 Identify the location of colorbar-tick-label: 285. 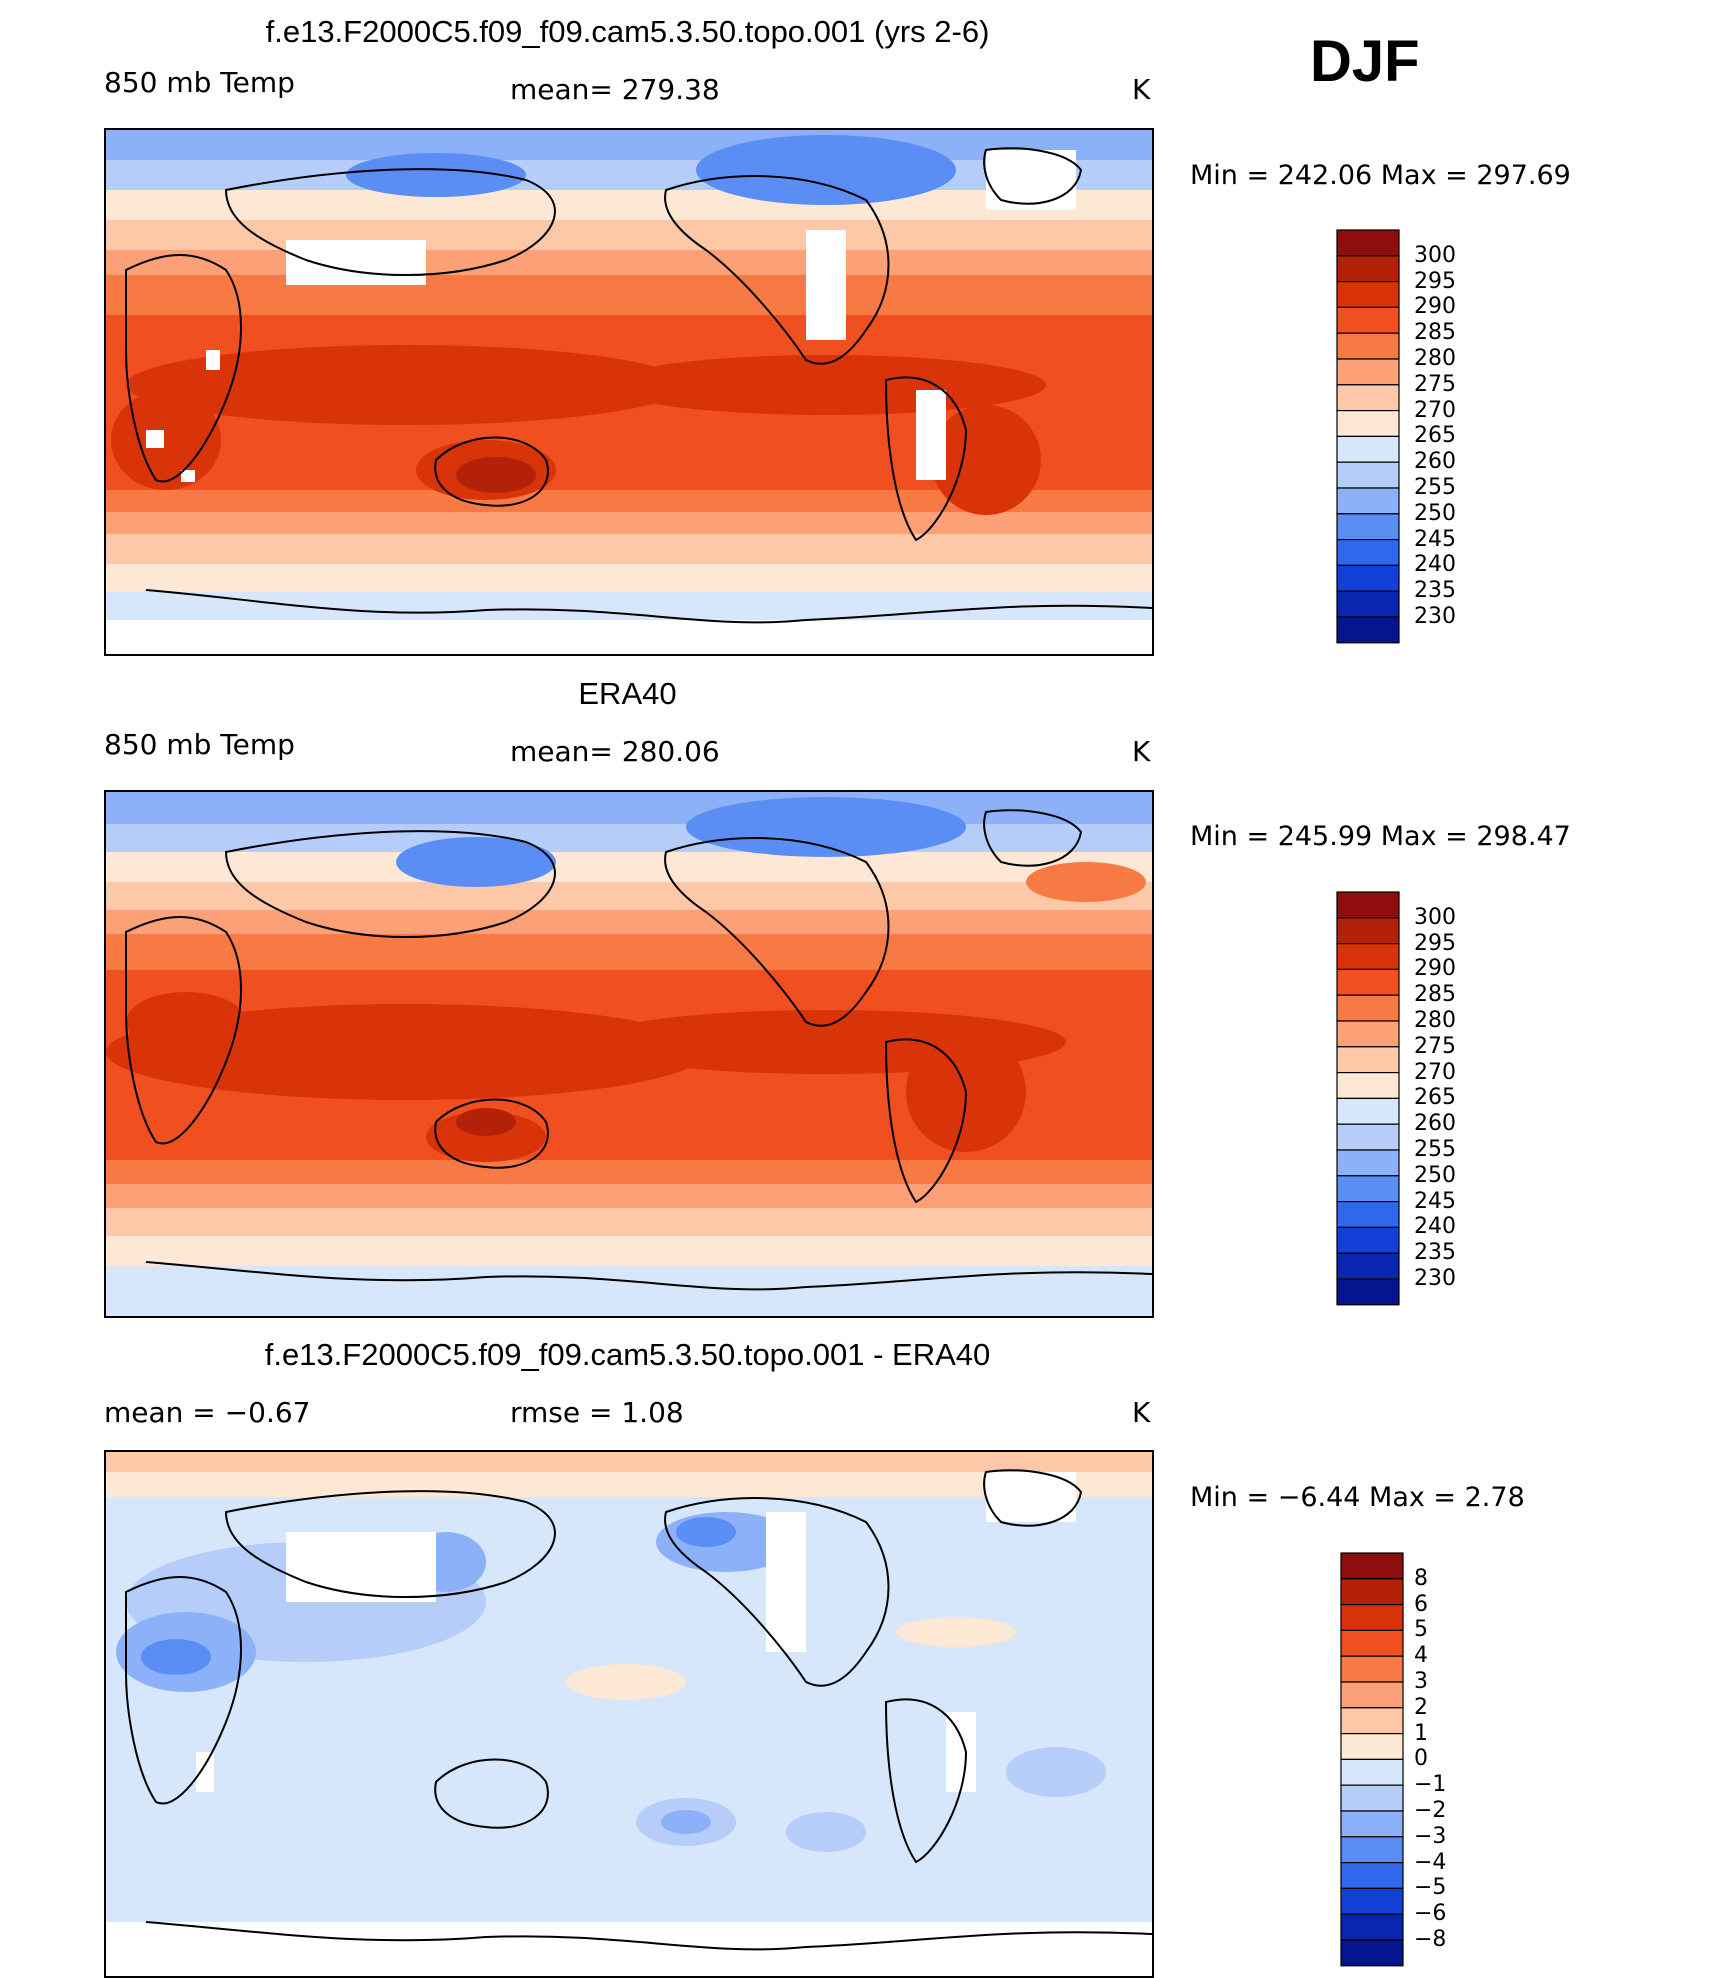
(1435, 995).